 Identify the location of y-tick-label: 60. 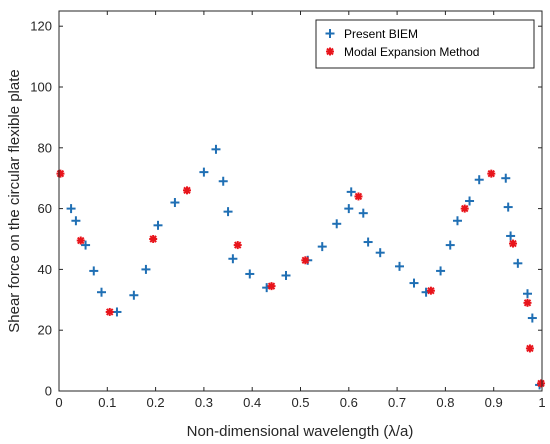
(45, 208).